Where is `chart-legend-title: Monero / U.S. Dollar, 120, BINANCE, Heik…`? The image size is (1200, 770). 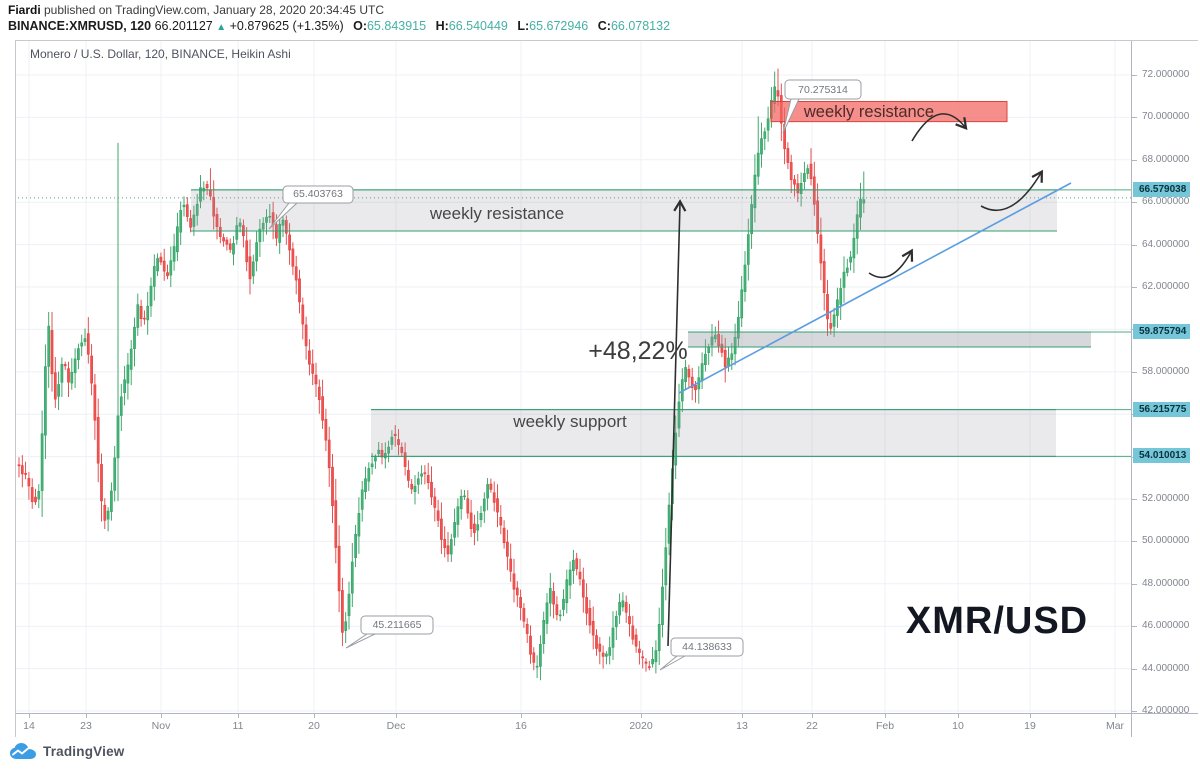 chart-legend-title: Monero / U.S. Dollar, 120, BINANCE, Heik… is located at coordinates (160, 54).